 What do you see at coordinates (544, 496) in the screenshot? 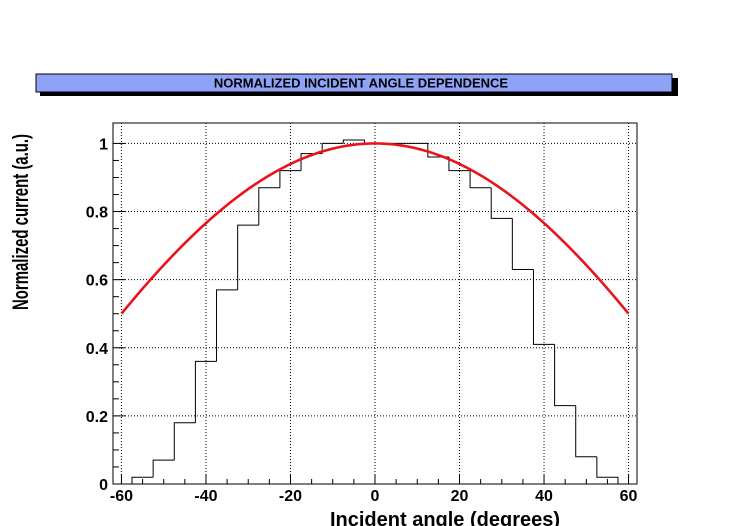
I see `x-tick-label: 40` at bounding box center [544, 496].